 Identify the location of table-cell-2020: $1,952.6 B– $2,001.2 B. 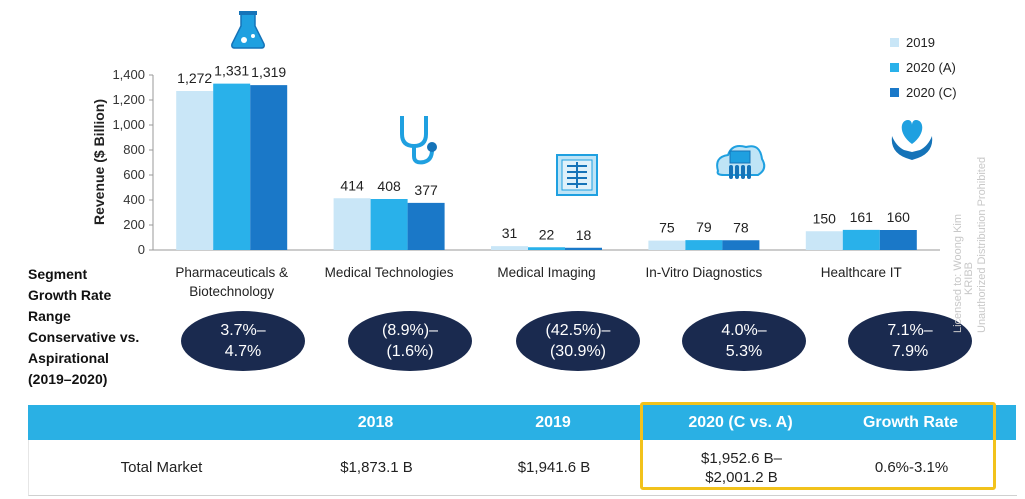
(741, 467).